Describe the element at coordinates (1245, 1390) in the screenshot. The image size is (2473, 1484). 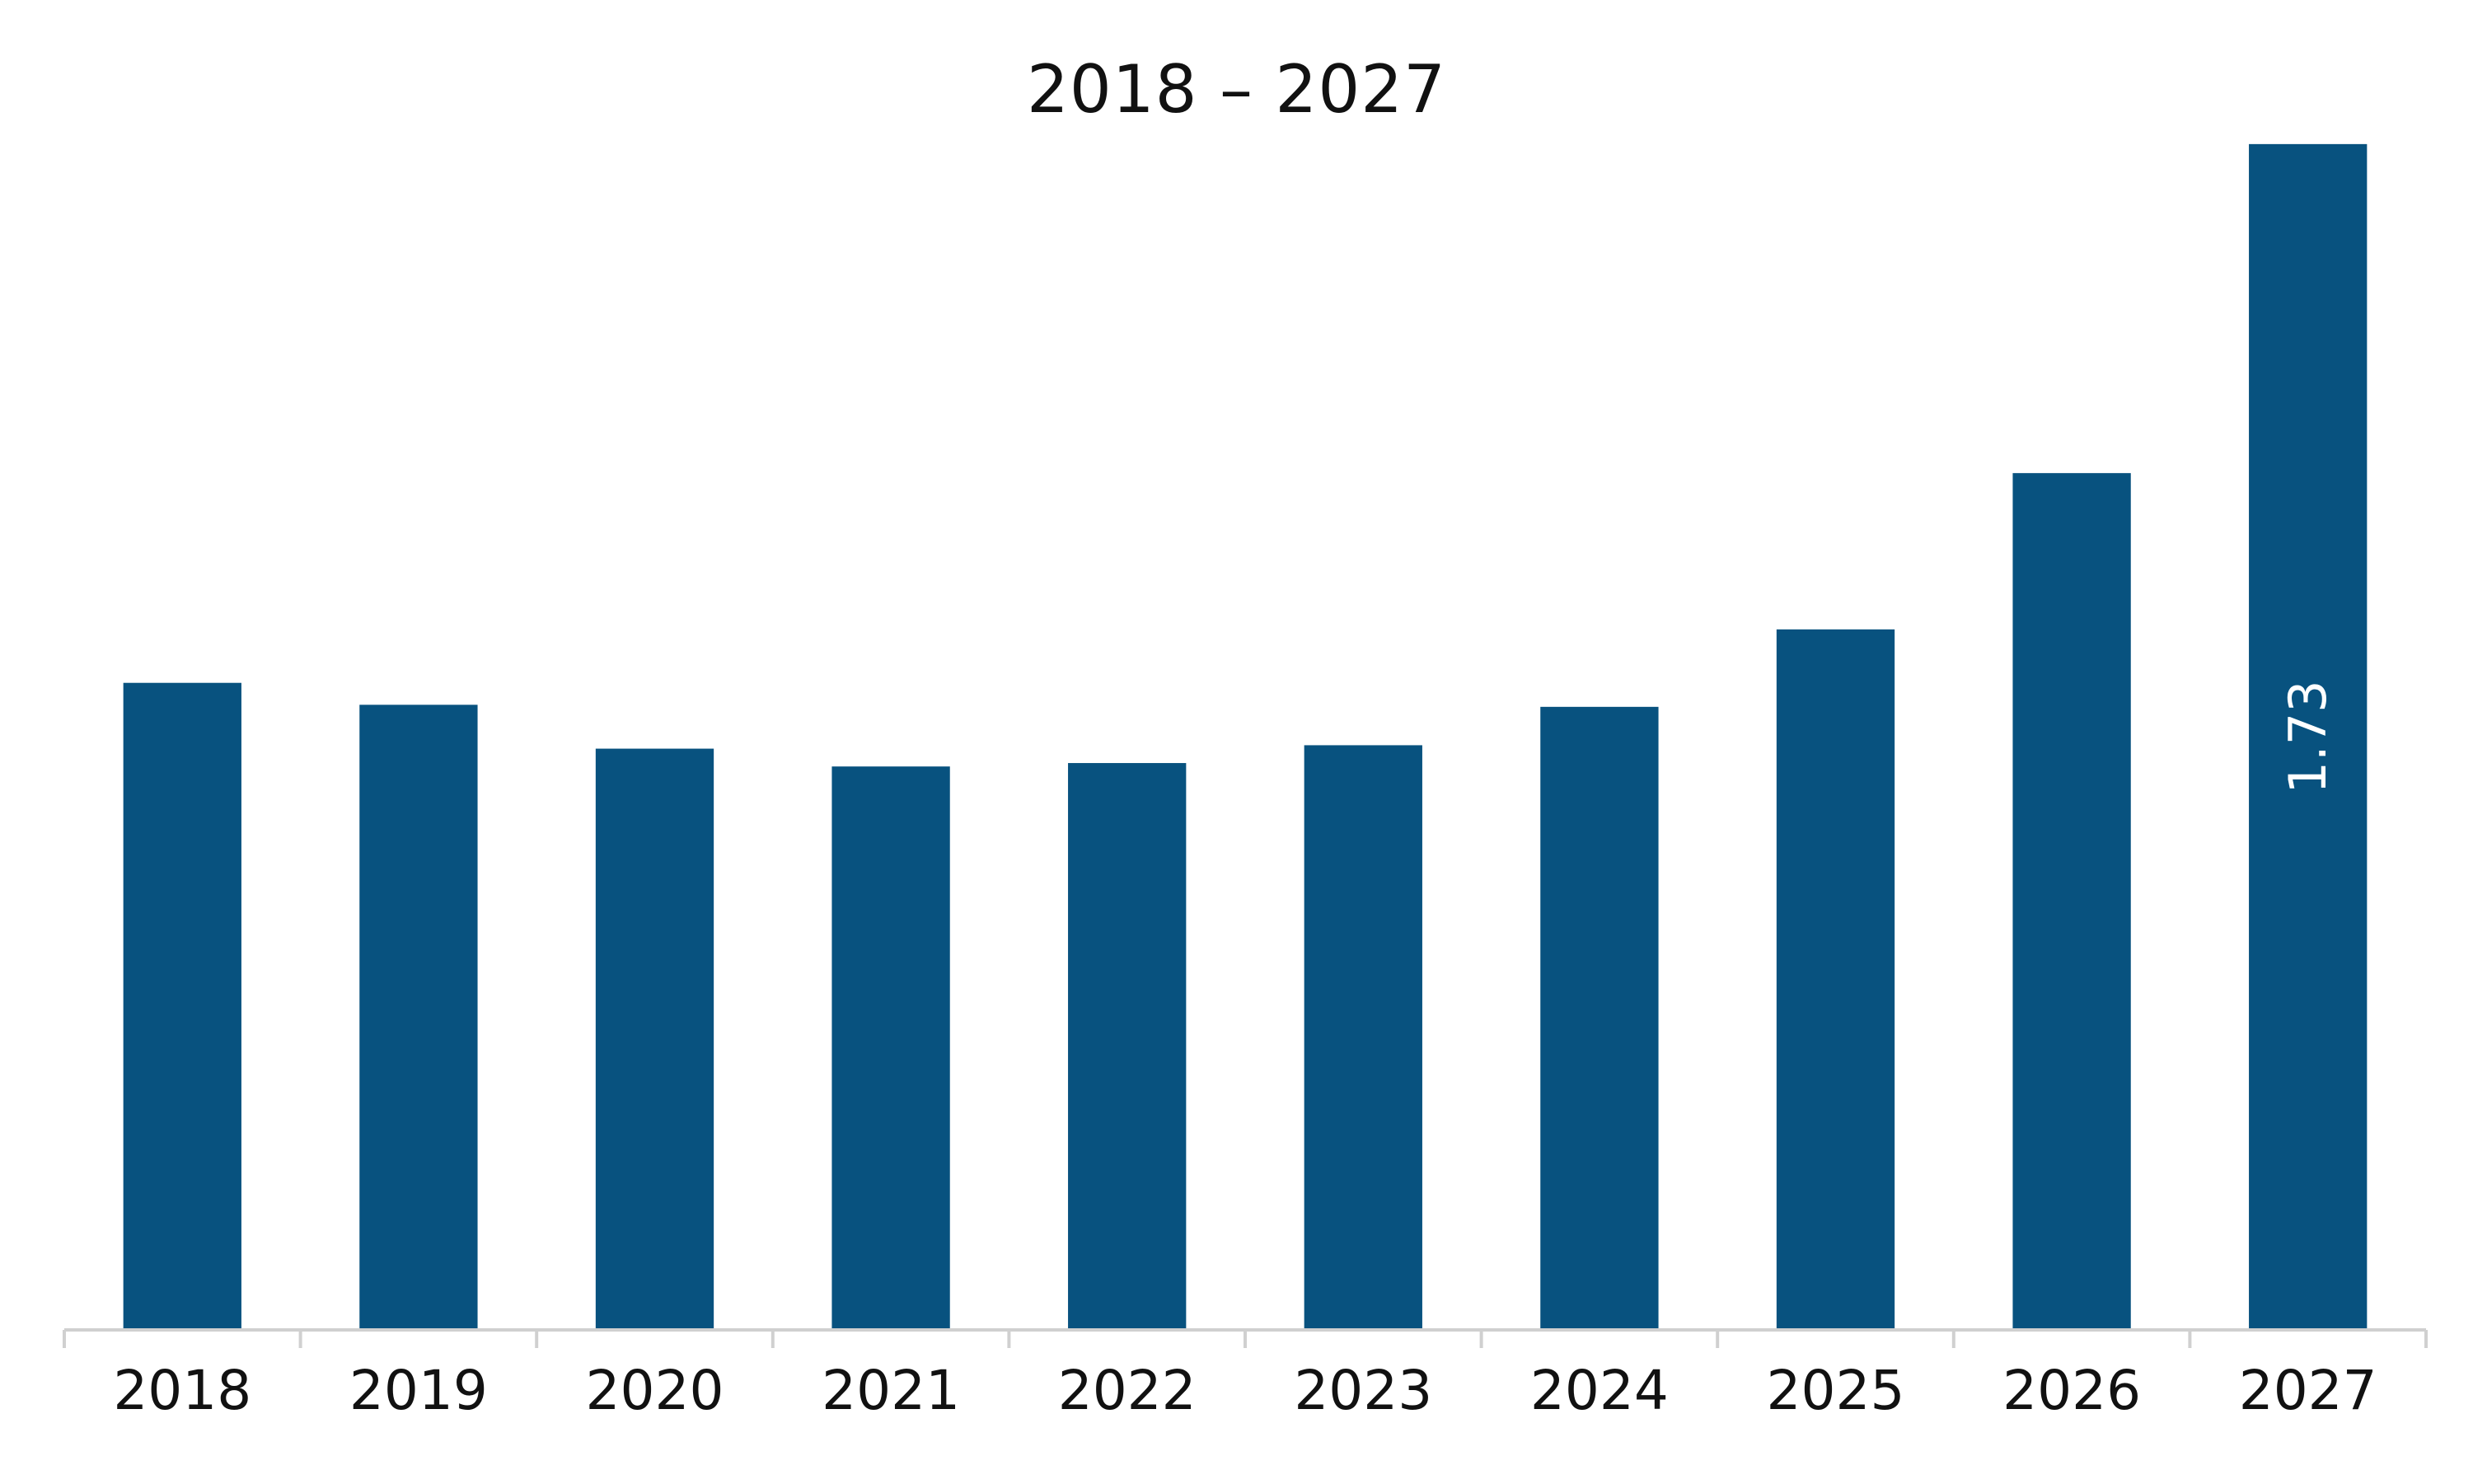
I see `x-tick-labels: 2018 2019 2020 2021 2022 2023 2024 2025 2026 2027` at that location.